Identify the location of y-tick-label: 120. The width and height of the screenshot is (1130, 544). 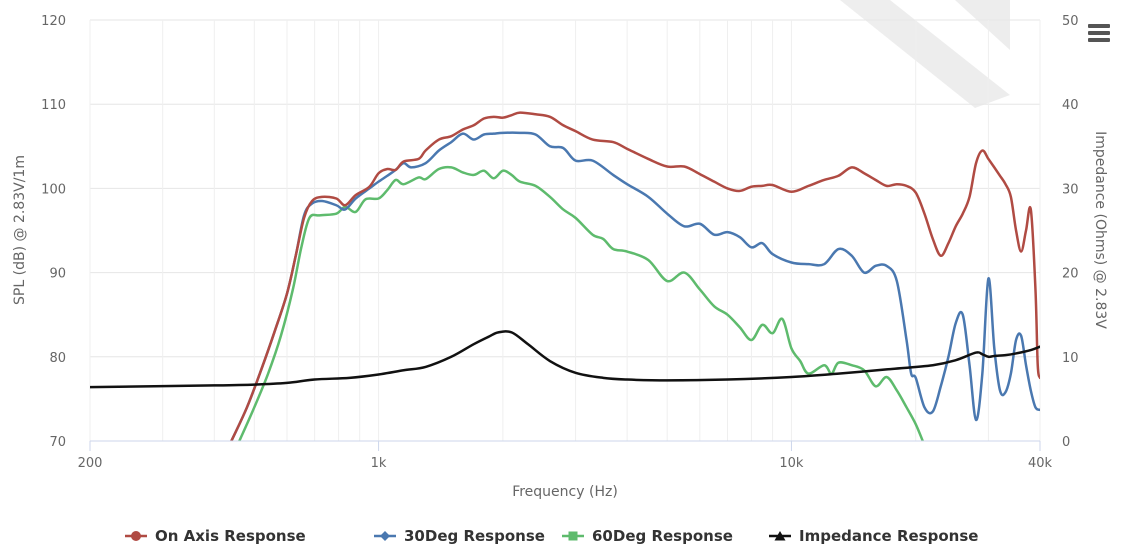
(53, 21).